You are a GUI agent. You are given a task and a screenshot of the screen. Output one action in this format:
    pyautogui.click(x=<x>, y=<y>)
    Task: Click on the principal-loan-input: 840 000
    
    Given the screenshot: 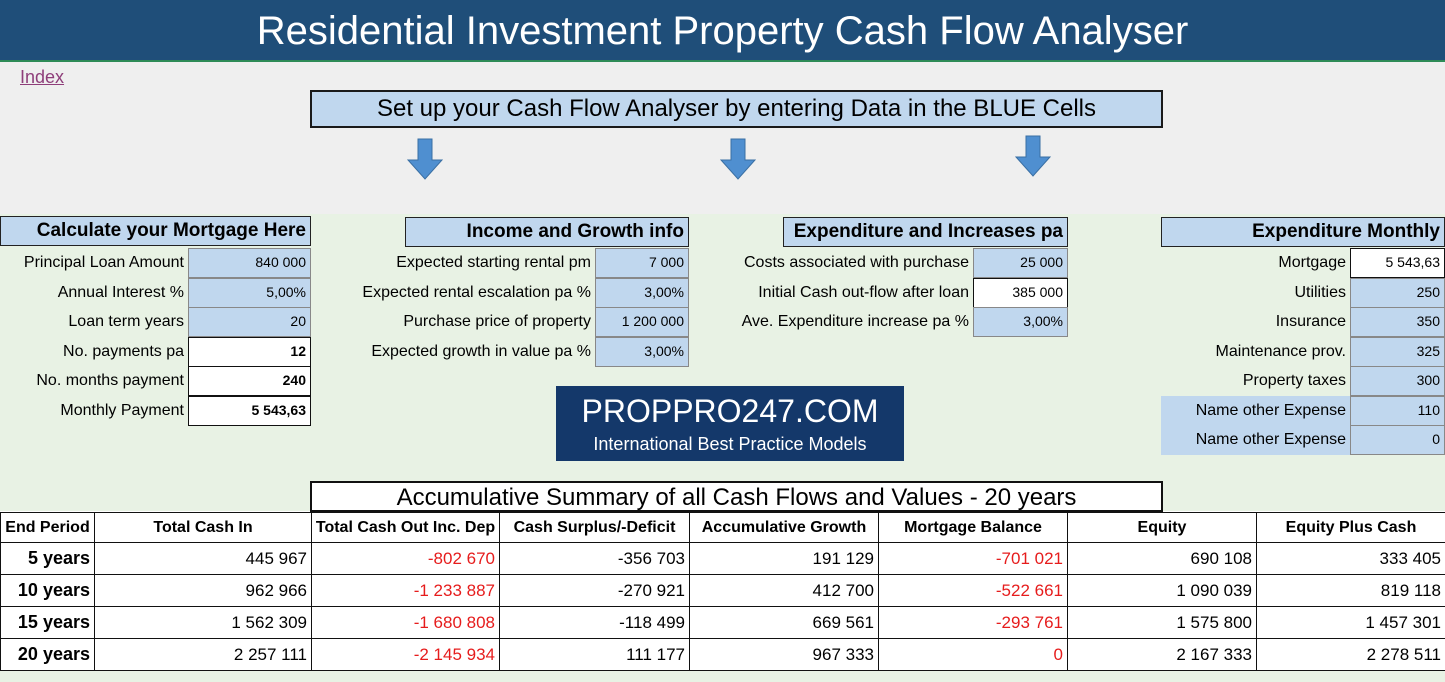 What is the action you would take?
    pyautogui.click(x=249, y=263)
    